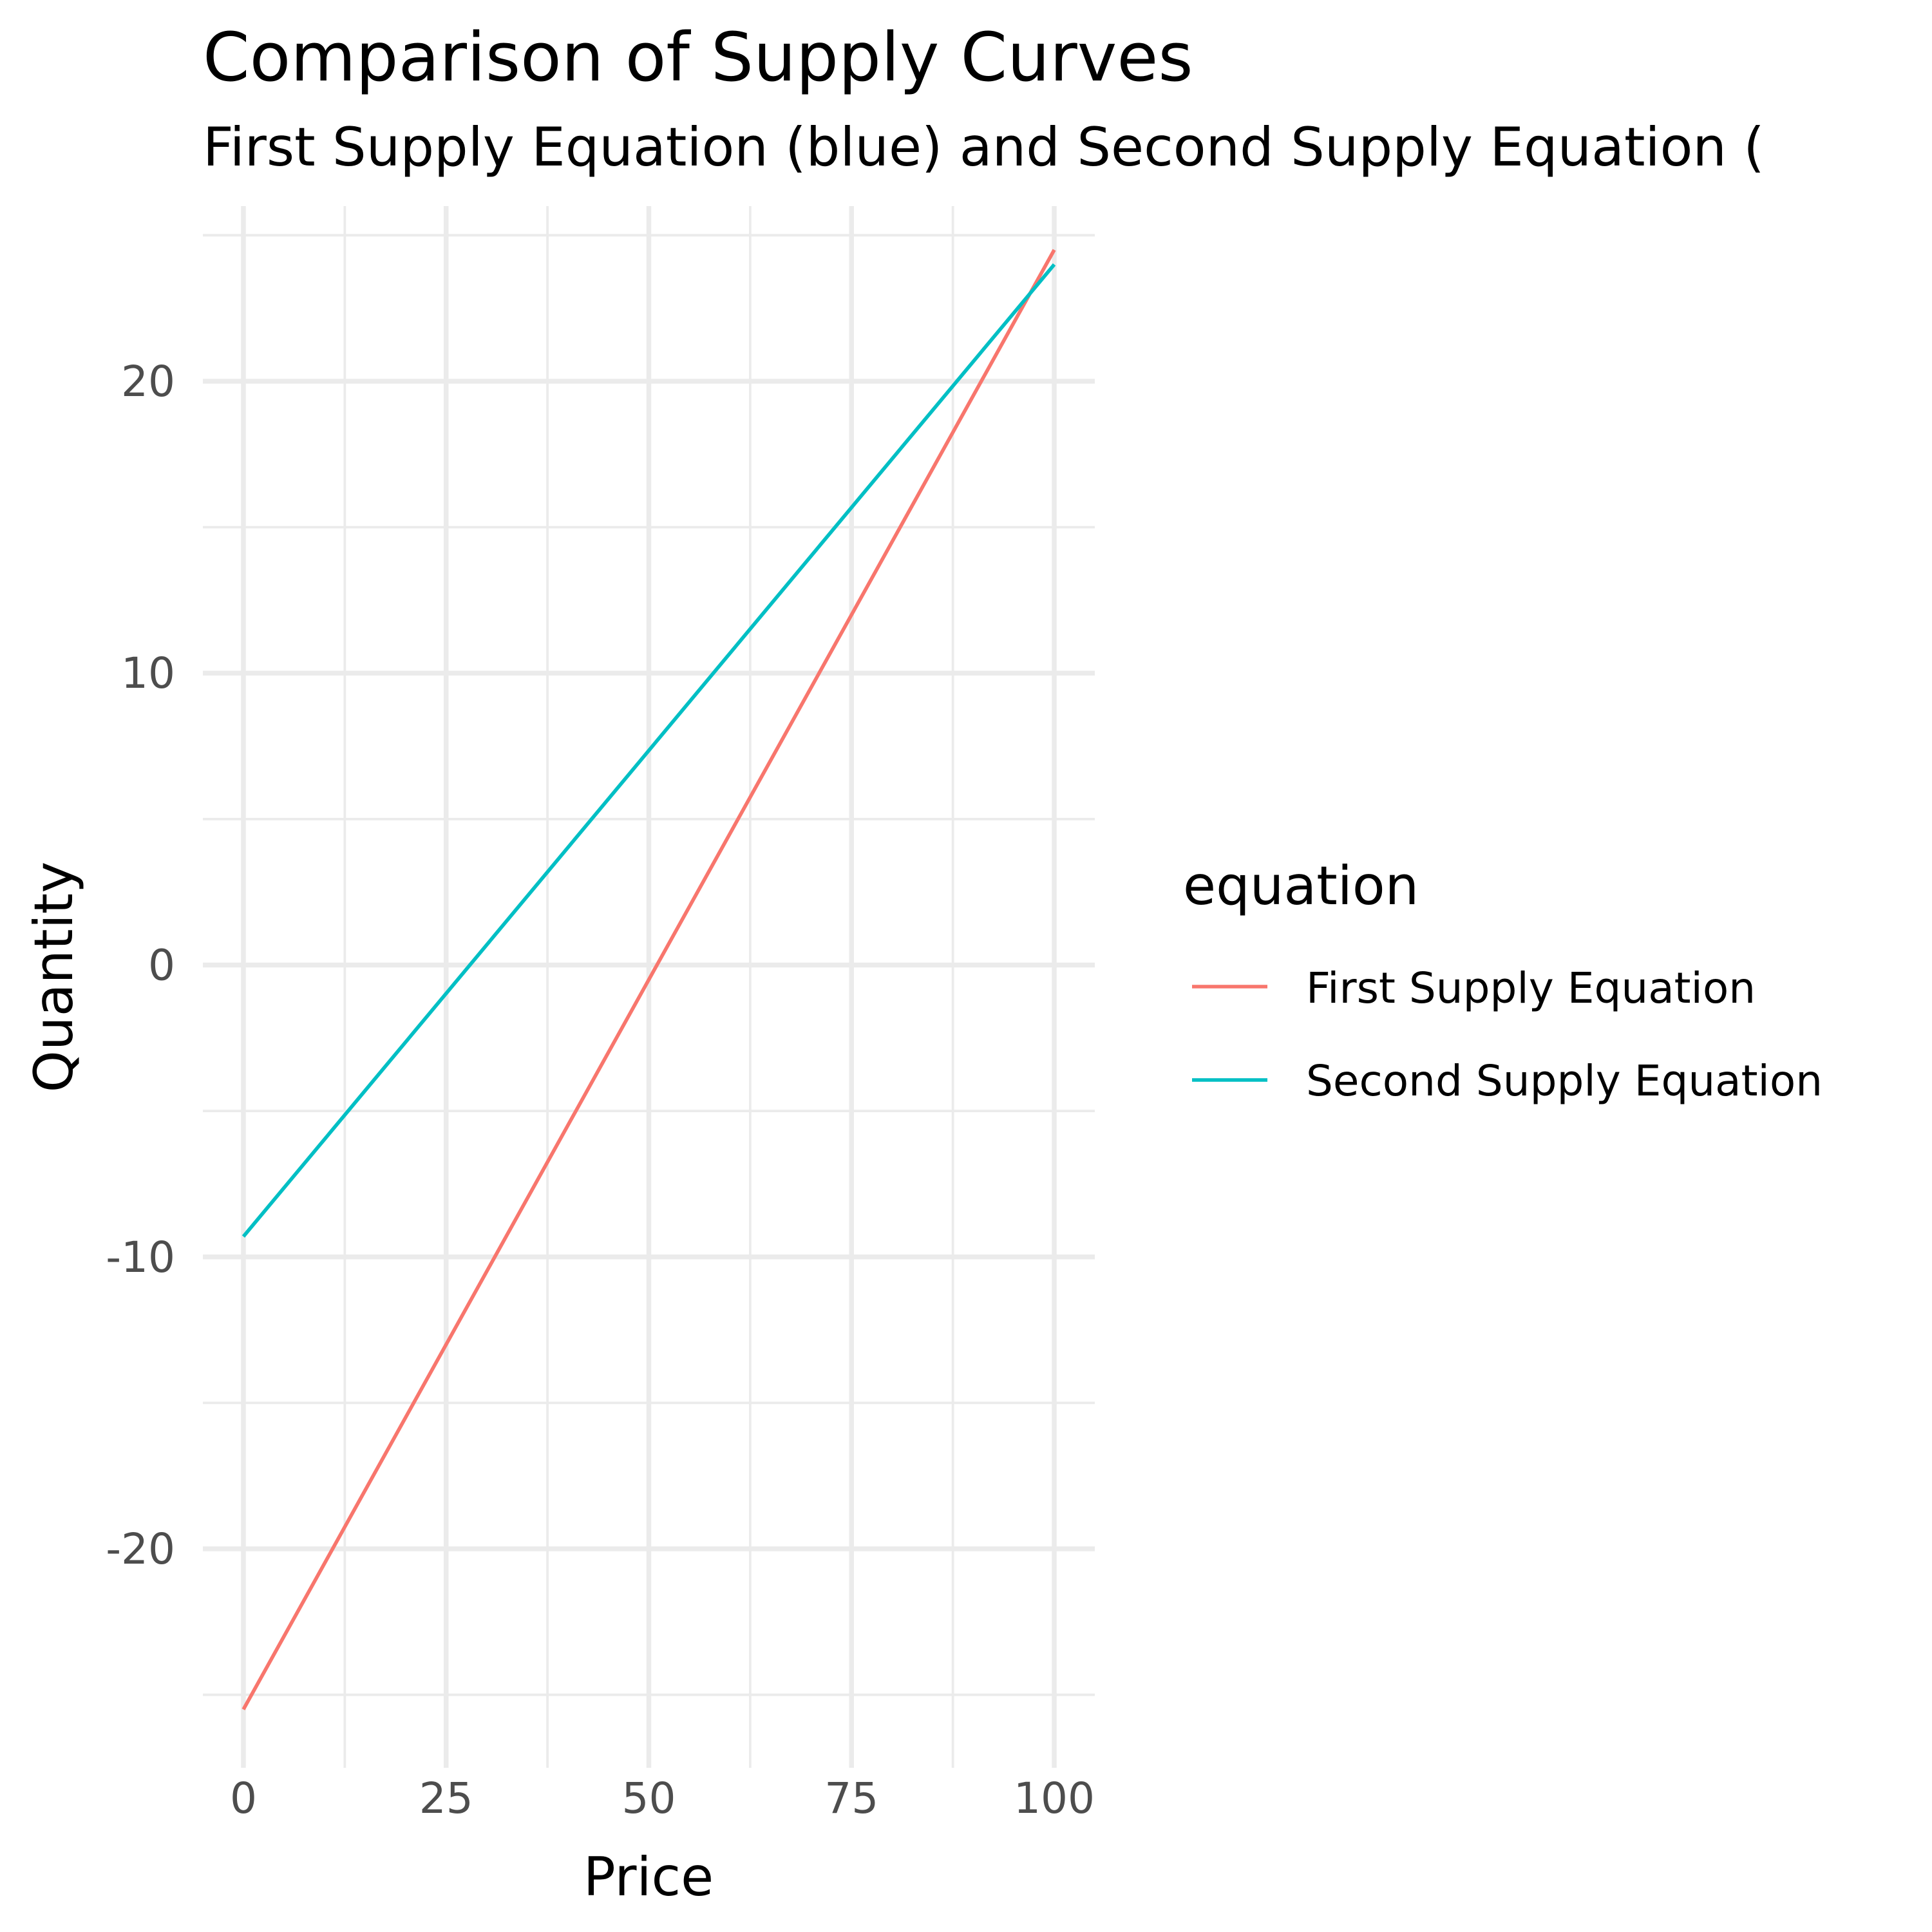  Describe the element at coordinates (161, 966) in the screenshot. I see `y-tick-label: 0` at that location.